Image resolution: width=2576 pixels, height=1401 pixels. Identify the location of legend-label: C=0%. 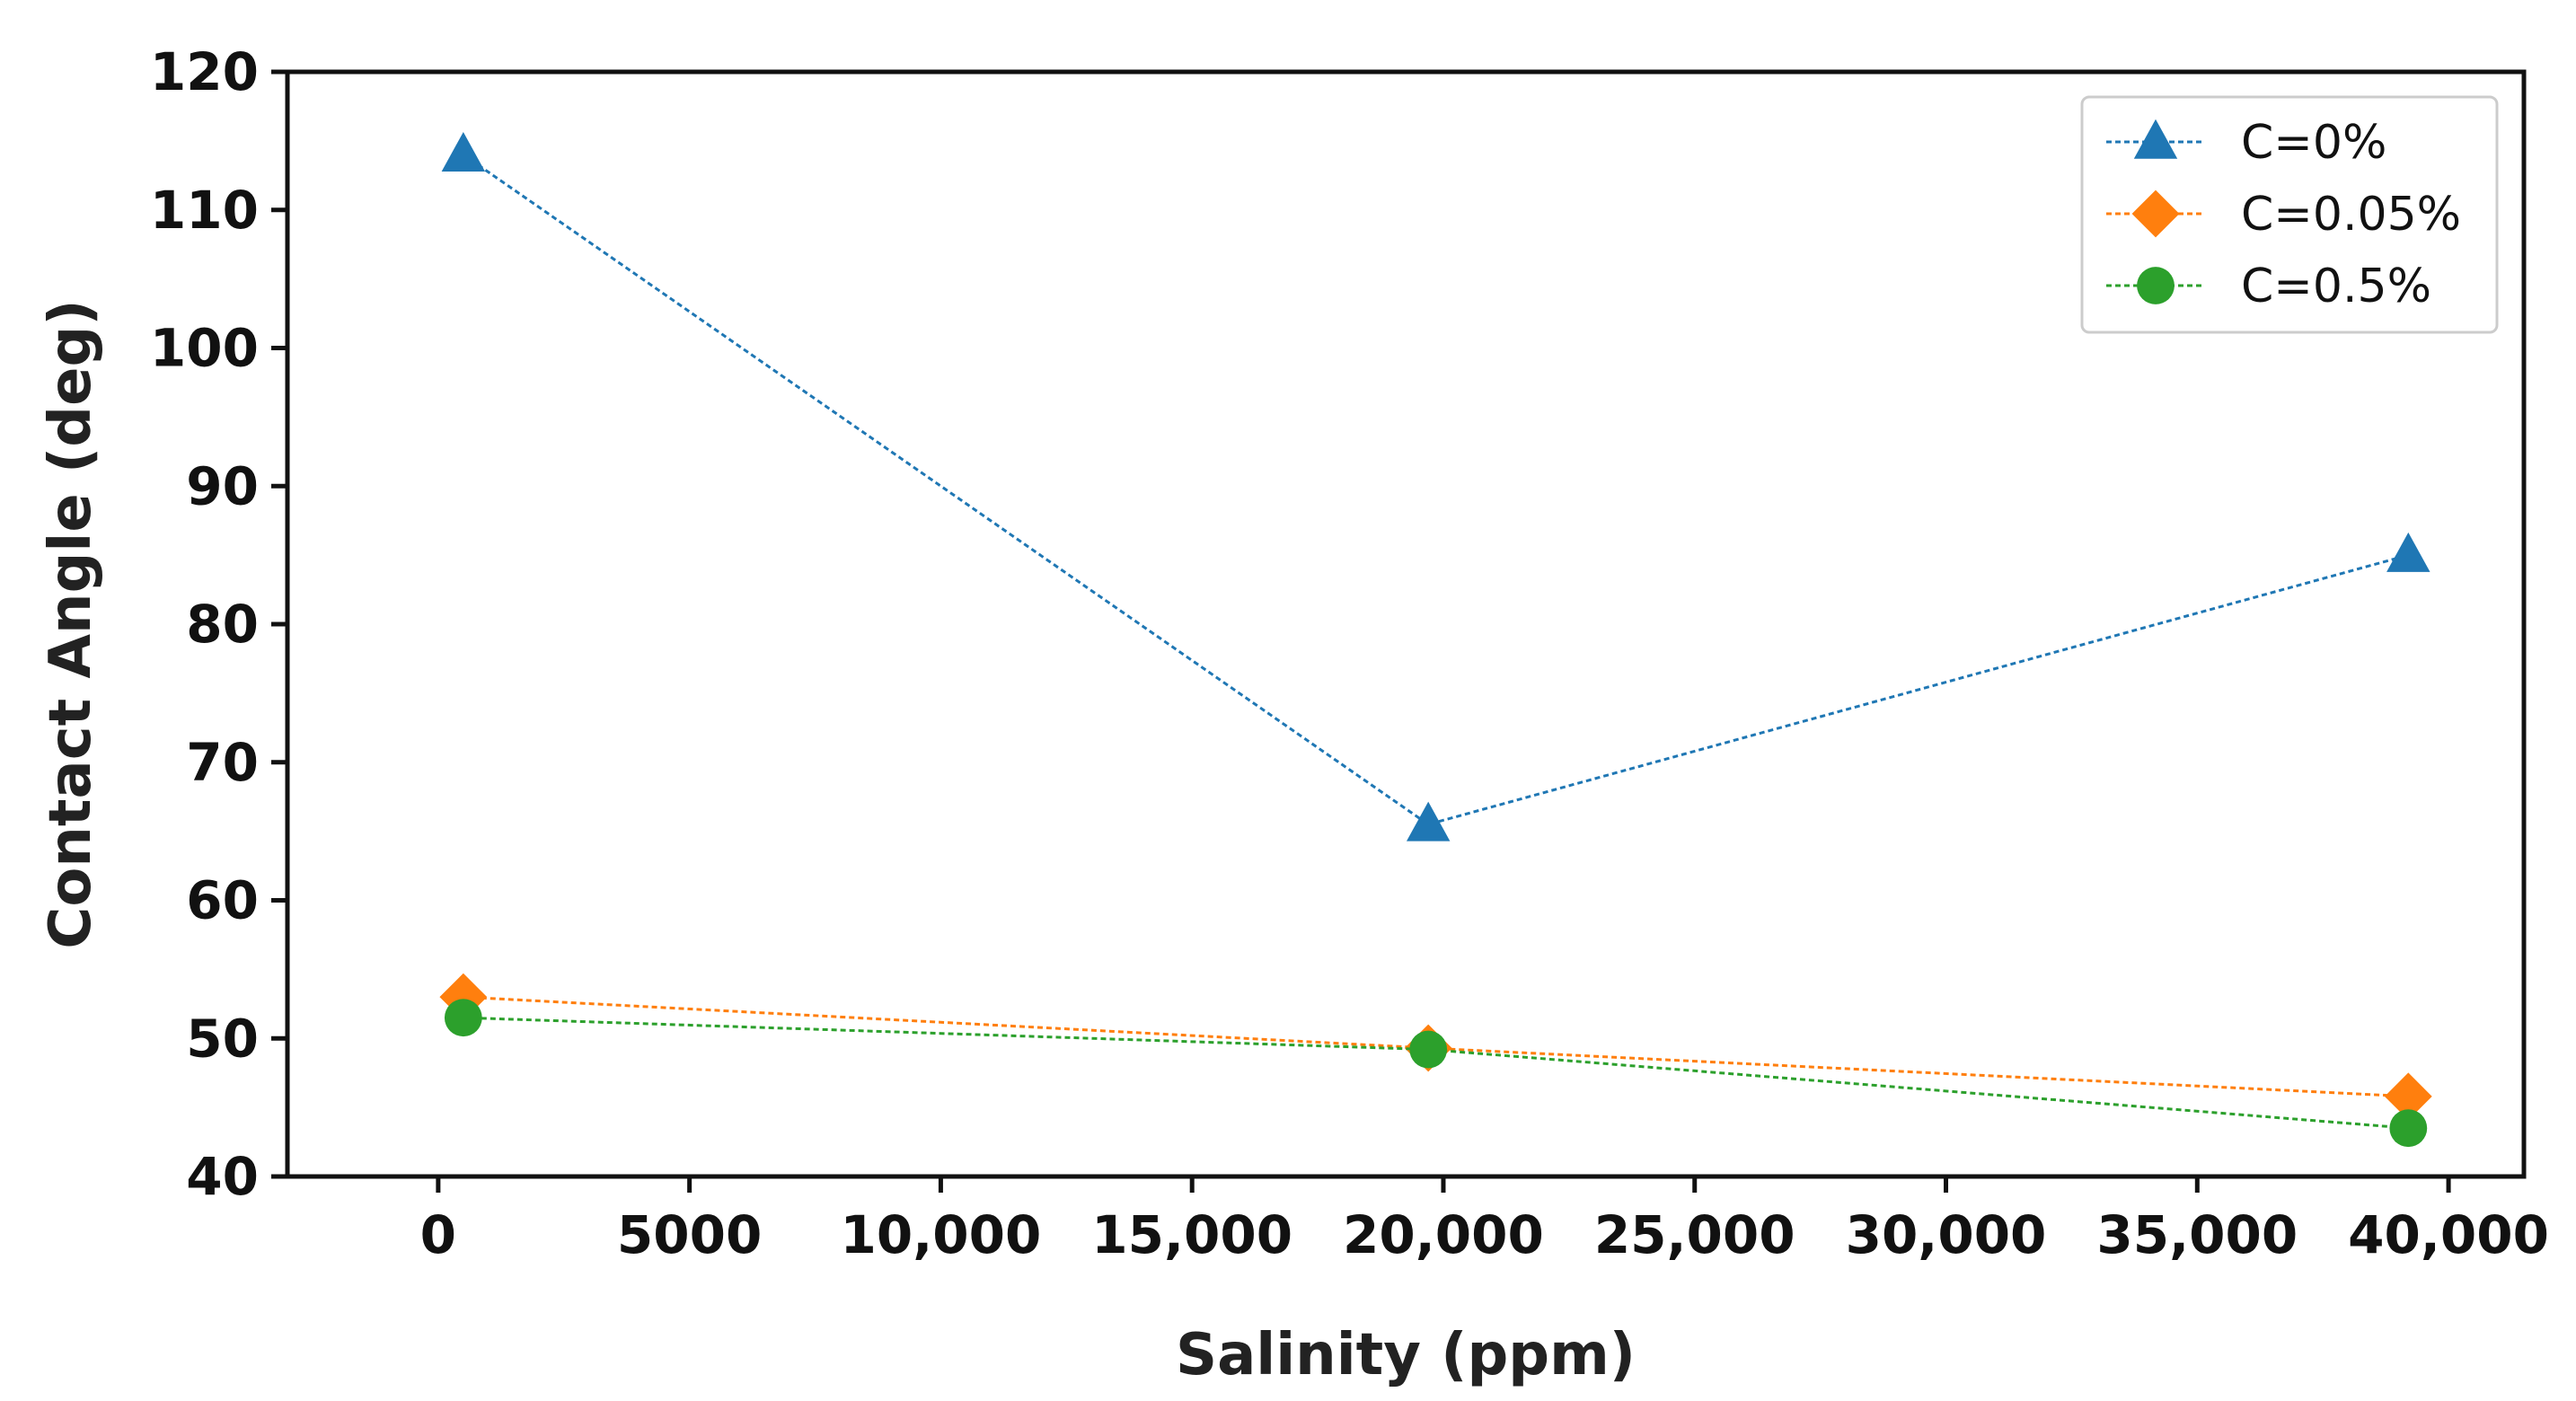
(2313, 143).